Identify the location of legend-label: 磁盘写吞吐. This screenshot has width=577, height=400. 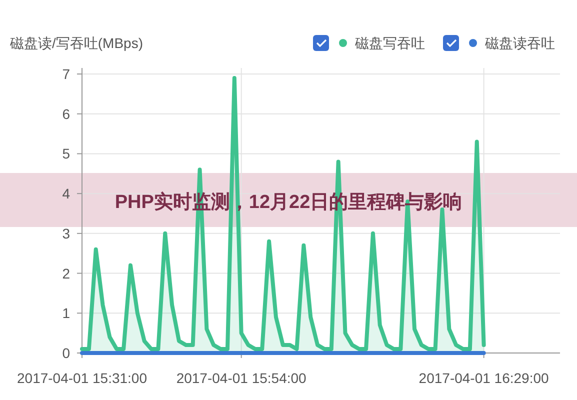
(390, 43).